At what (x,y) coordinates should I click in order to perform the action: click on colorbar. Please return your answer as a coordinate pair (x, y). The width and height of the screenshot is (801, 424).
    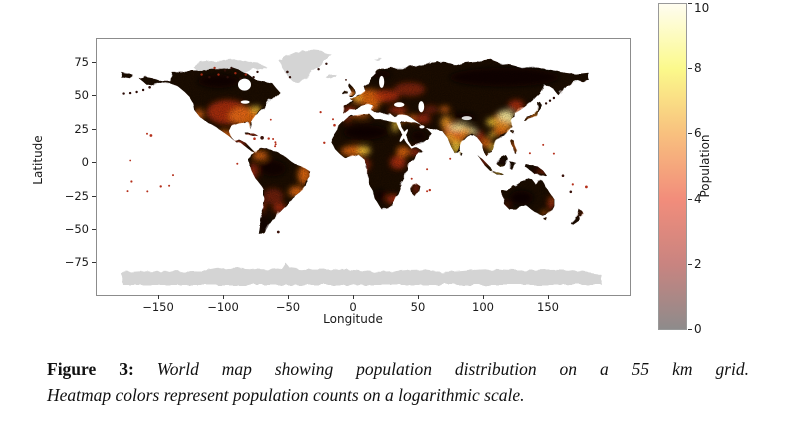
    Looking at the image, I should click on (672, 166).